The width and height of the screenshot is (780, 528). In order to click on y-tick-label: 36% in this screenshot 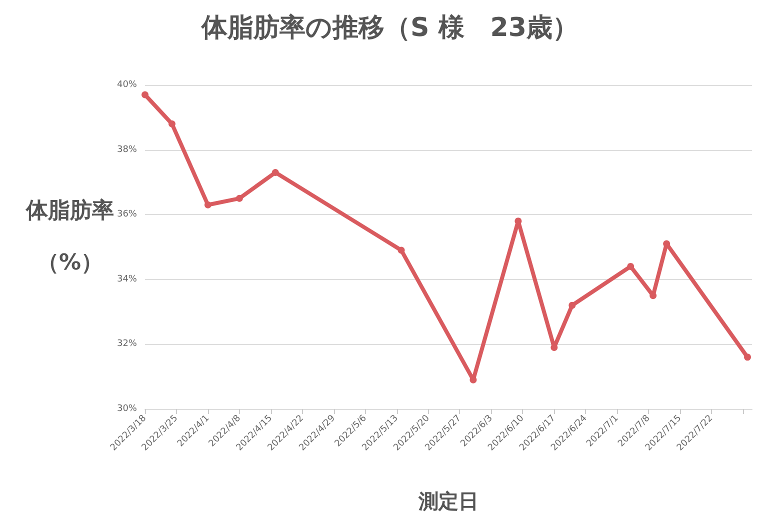, I will do `click(127, 215)`.